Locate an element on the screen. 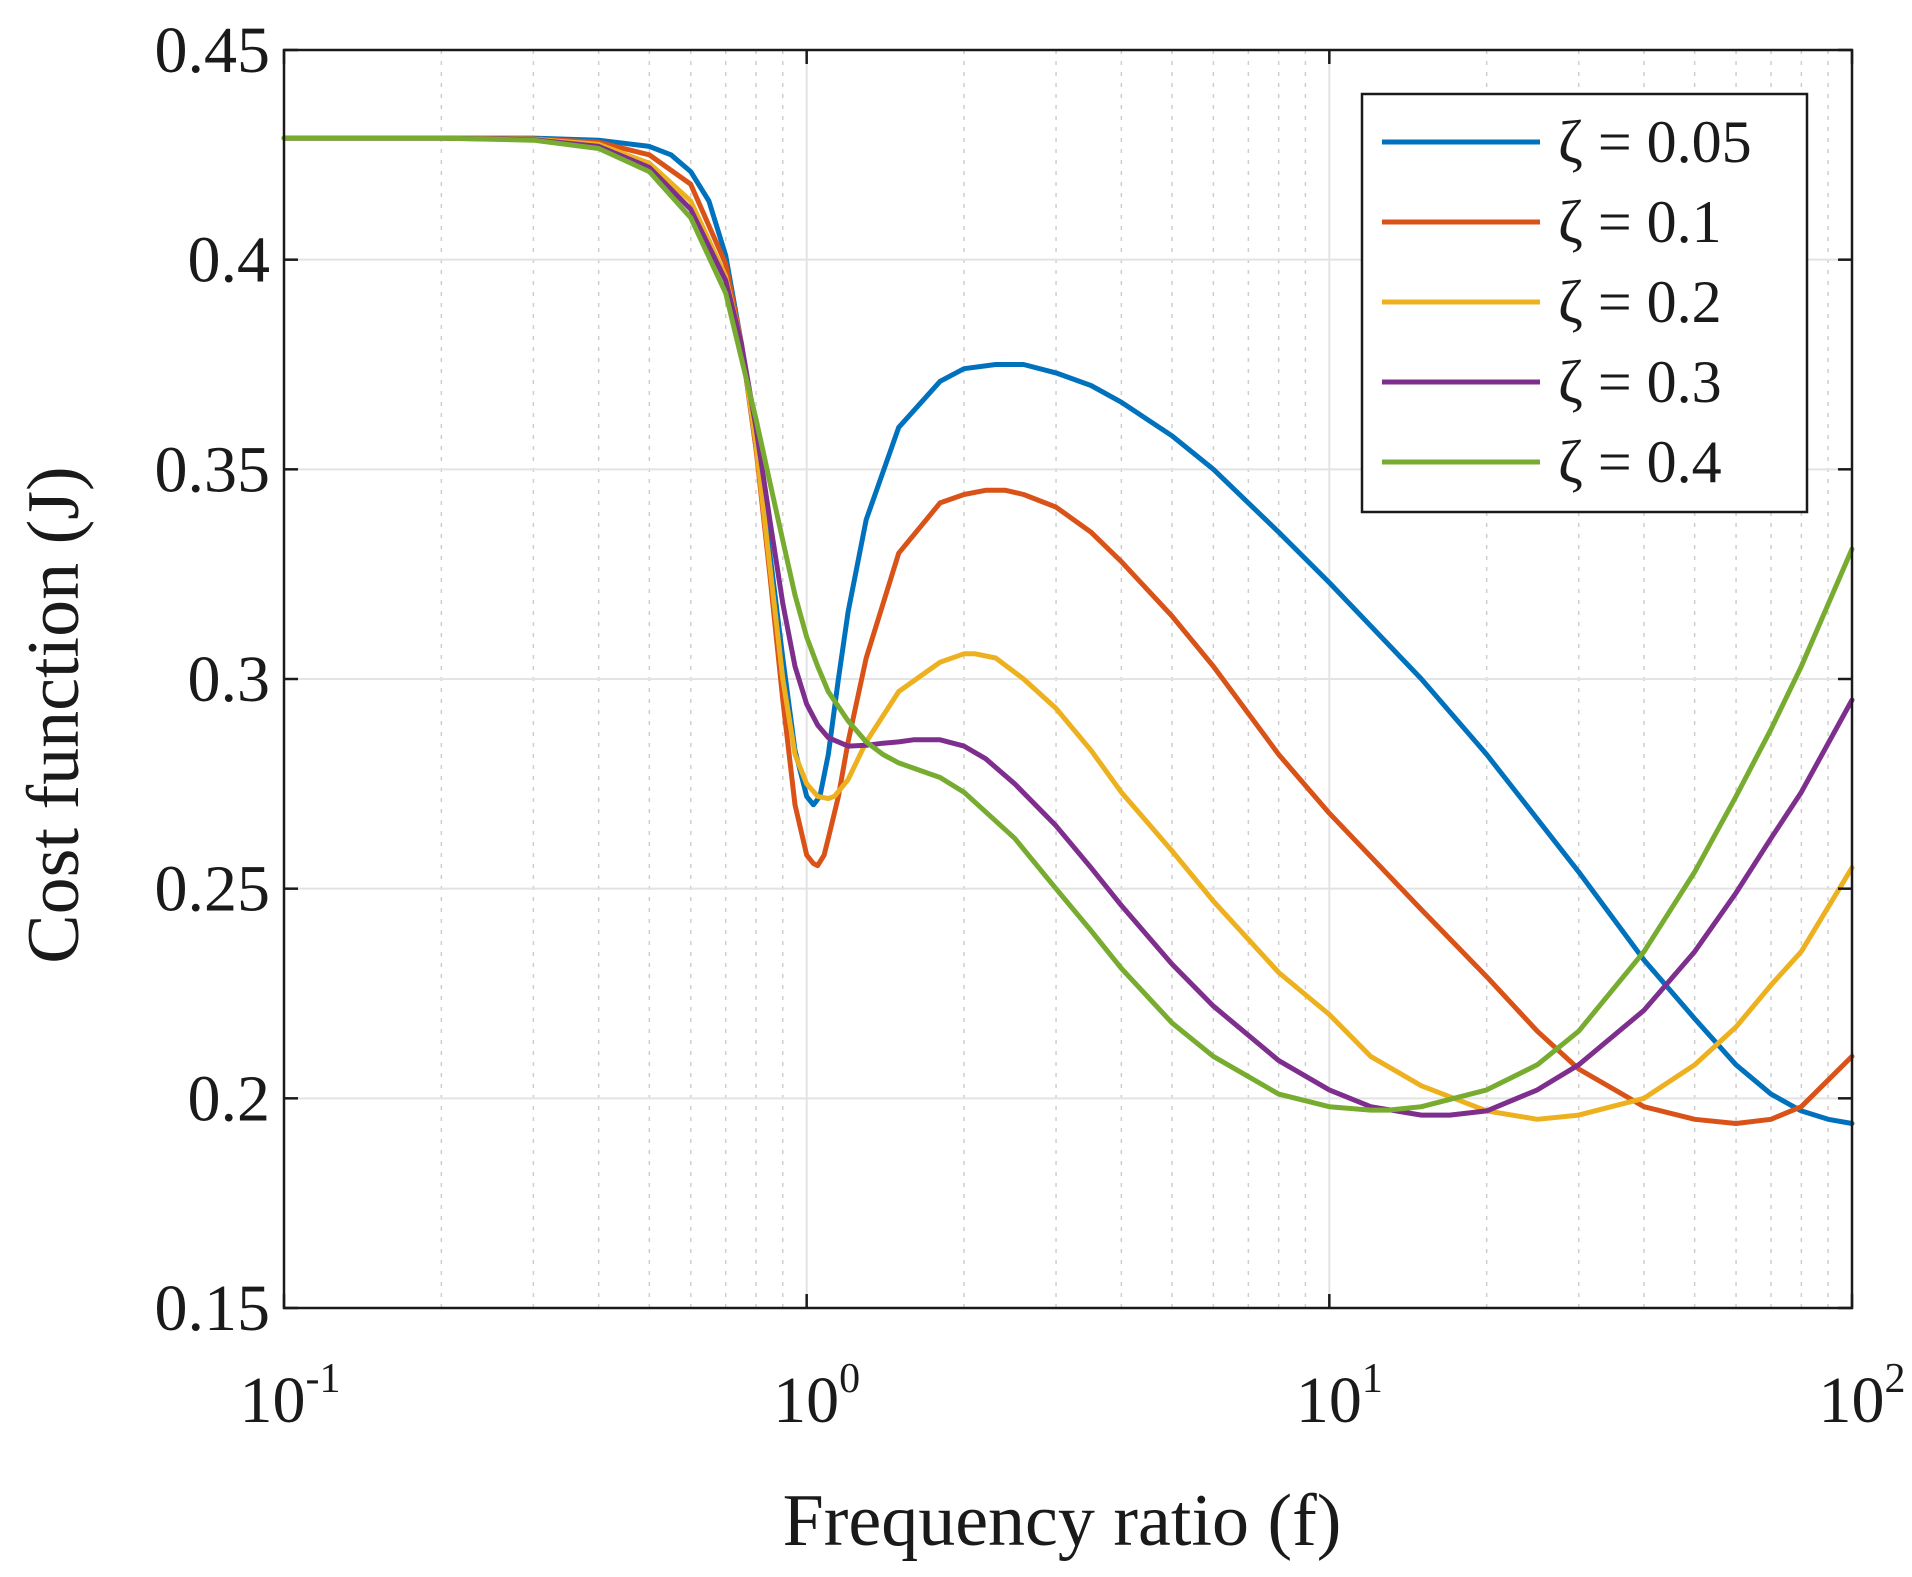 Image resolution: width=1912 pixels, height=1577 pixels. x-tick-label: 10⁻¹ is located at coordinates (290, 1396).